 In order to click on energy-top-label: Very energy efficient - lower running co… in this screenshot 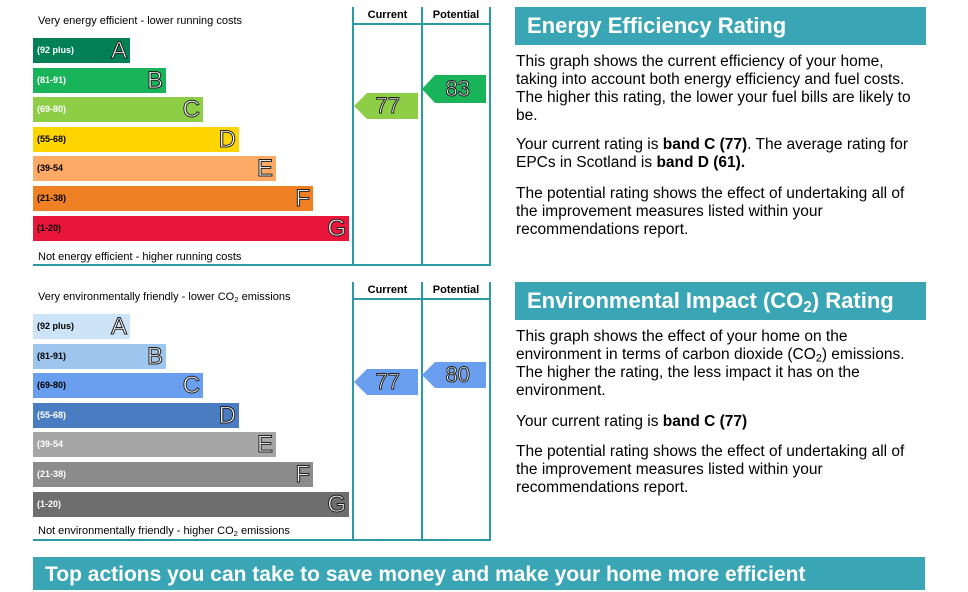, I will do `click(140, 21)`.